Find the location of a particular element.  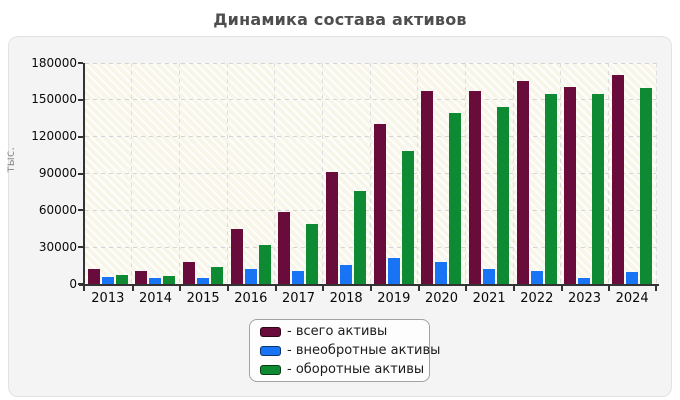

bar-current-assets-2017 is located at coordinates (312, 254).